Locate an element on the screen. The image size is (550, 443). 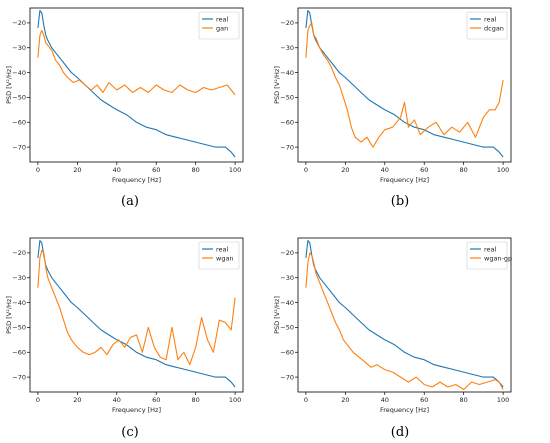
legend-label: wgan is located at coordinates (225, 258).